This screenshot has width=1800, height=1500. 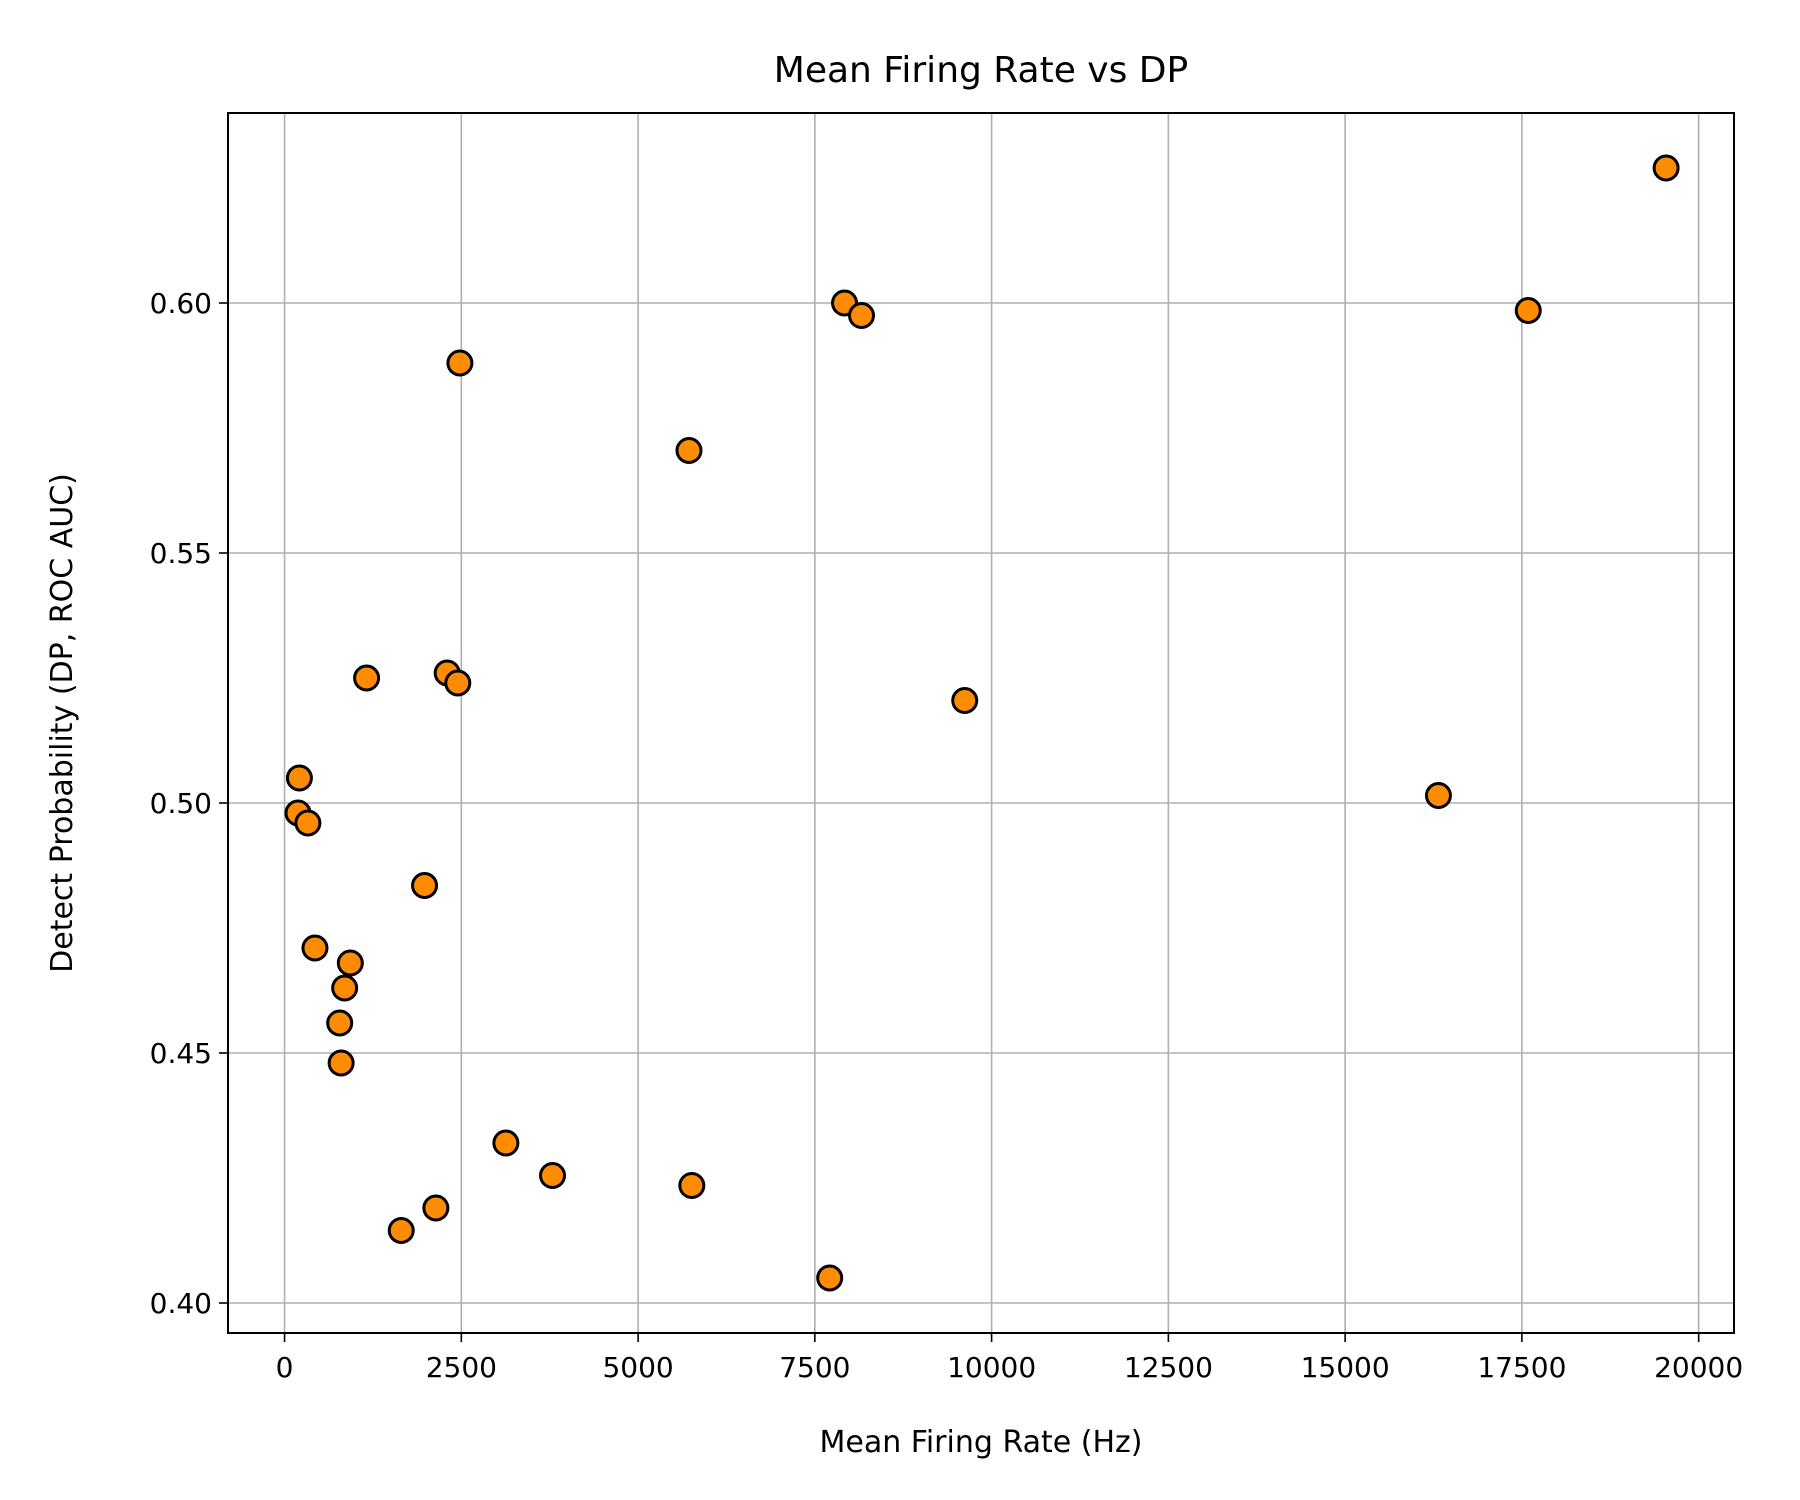 I want to click on y-tick-label: 0.60, so click(x=181, y=303).